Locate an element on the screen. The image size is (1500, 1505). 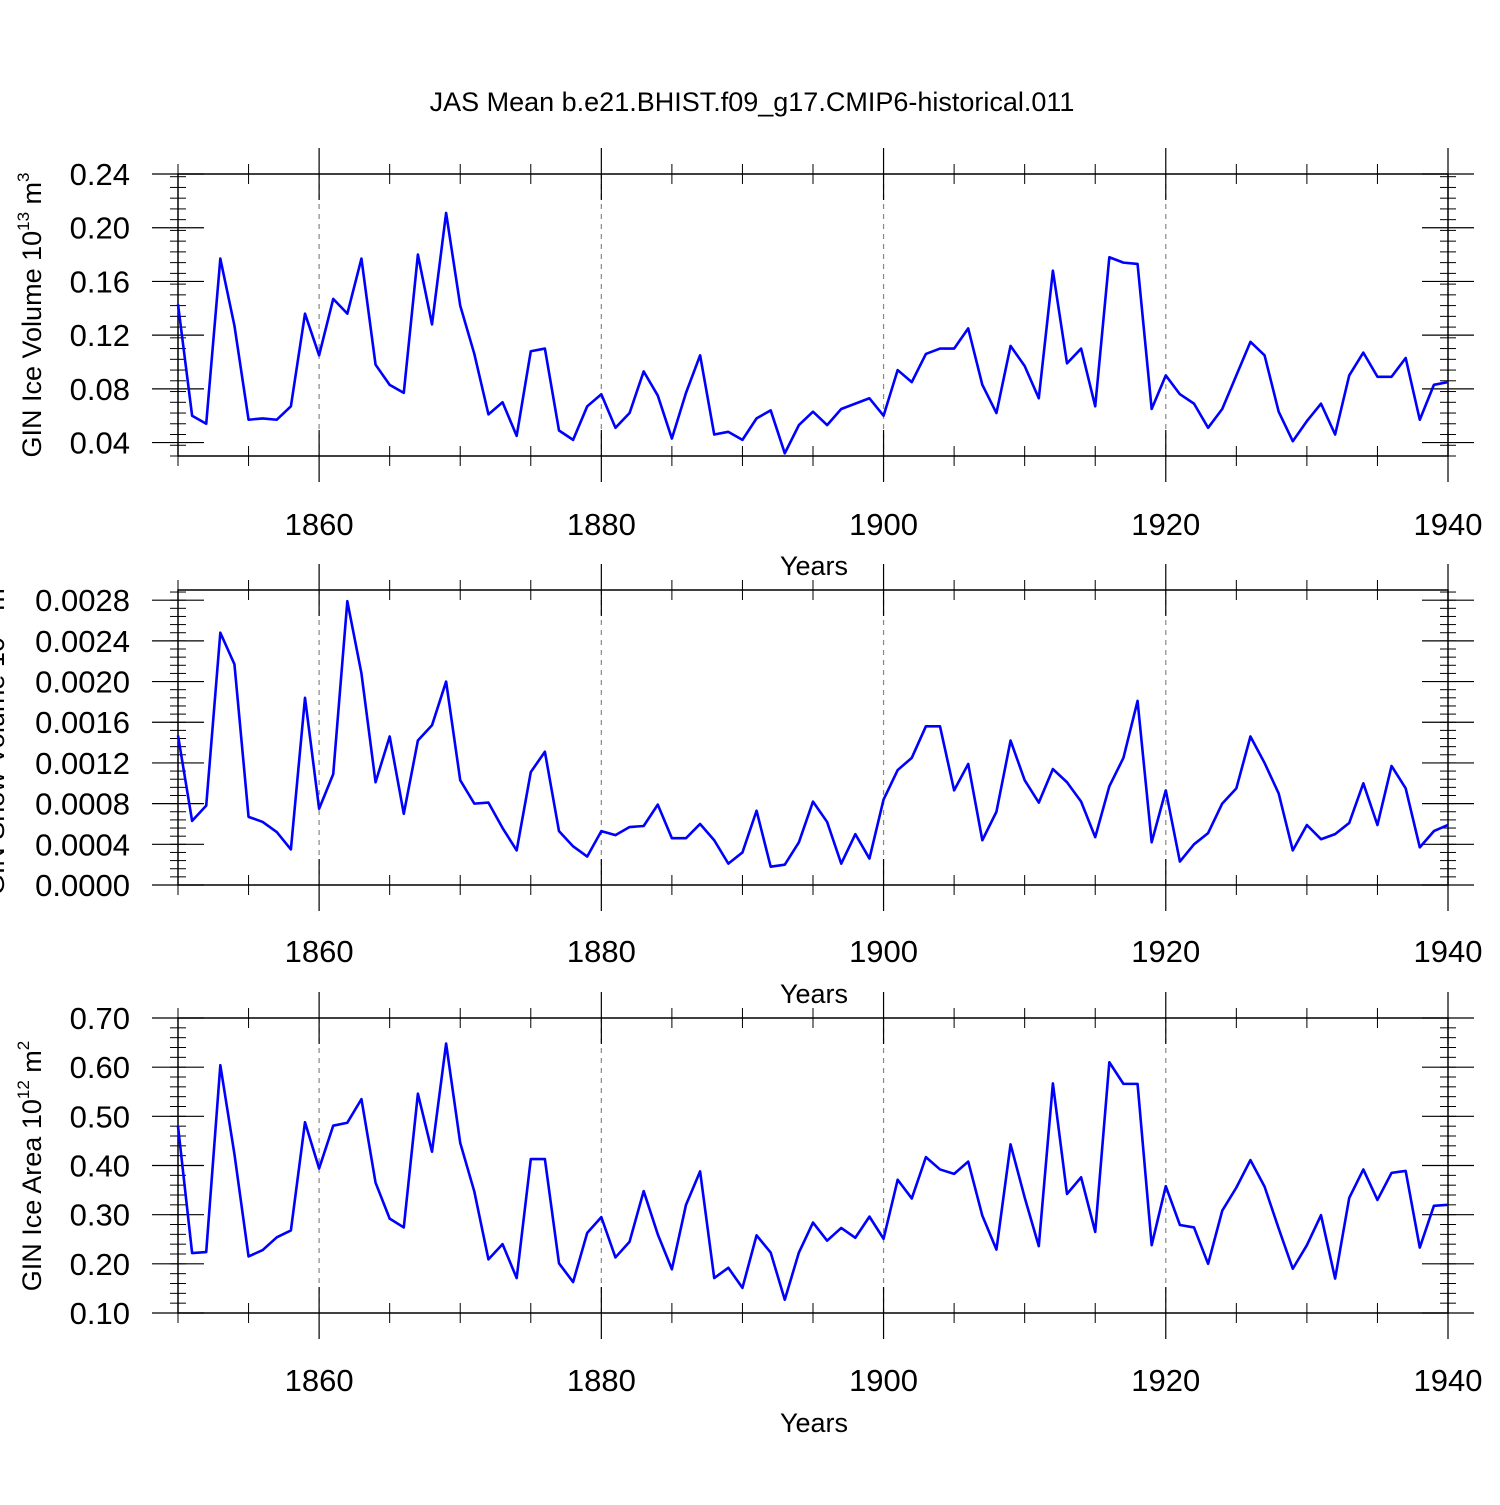
x-axis-label: Years is located at coordinates (814, 1423).